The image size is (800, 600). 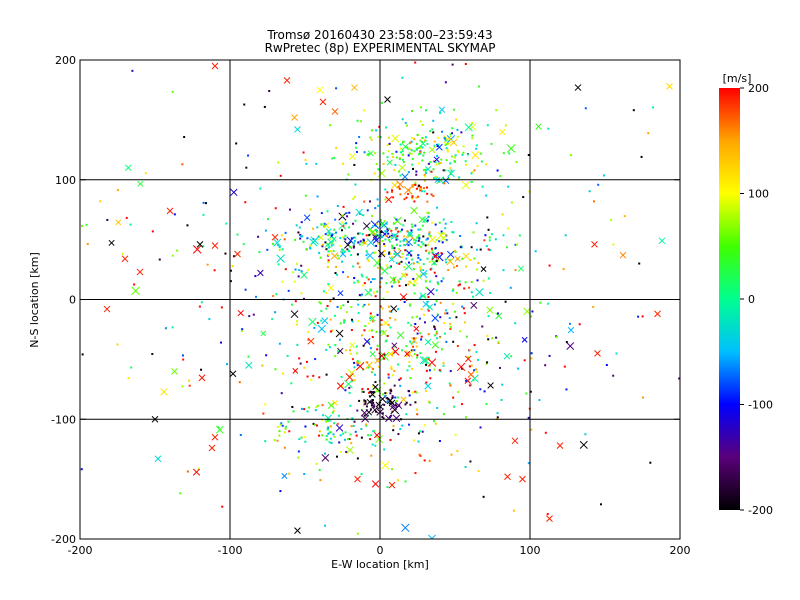 I want to click on y-tick-label: 200, so click(x=65, y=60).